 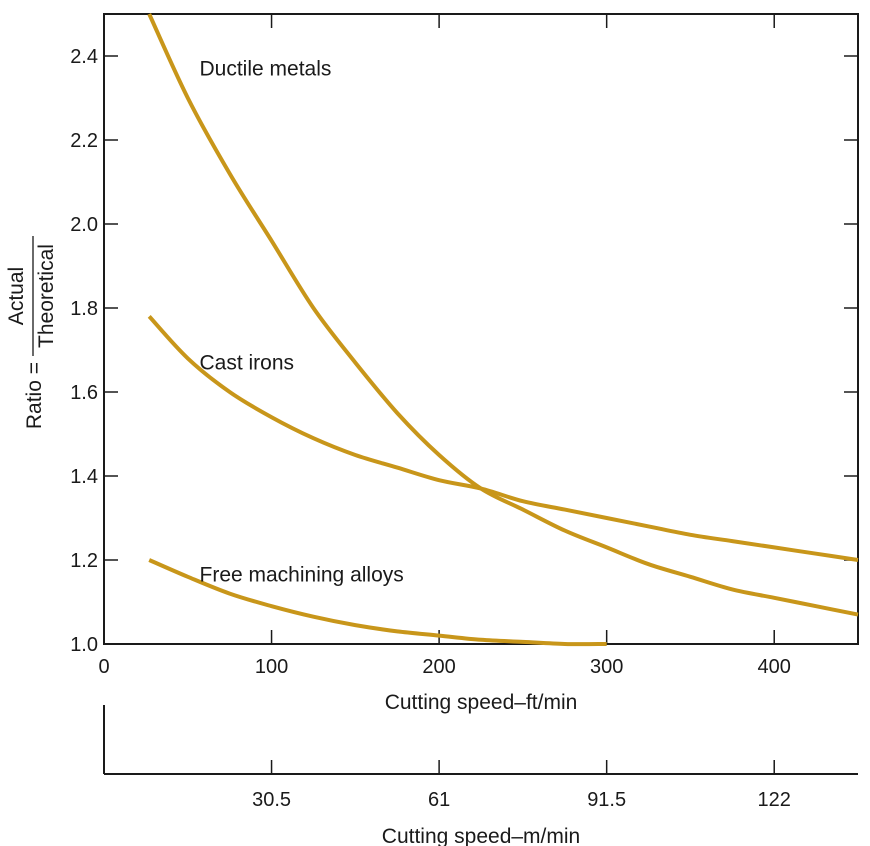 I want to click on x2-tick-label: 61, so click(x=439, y=800).